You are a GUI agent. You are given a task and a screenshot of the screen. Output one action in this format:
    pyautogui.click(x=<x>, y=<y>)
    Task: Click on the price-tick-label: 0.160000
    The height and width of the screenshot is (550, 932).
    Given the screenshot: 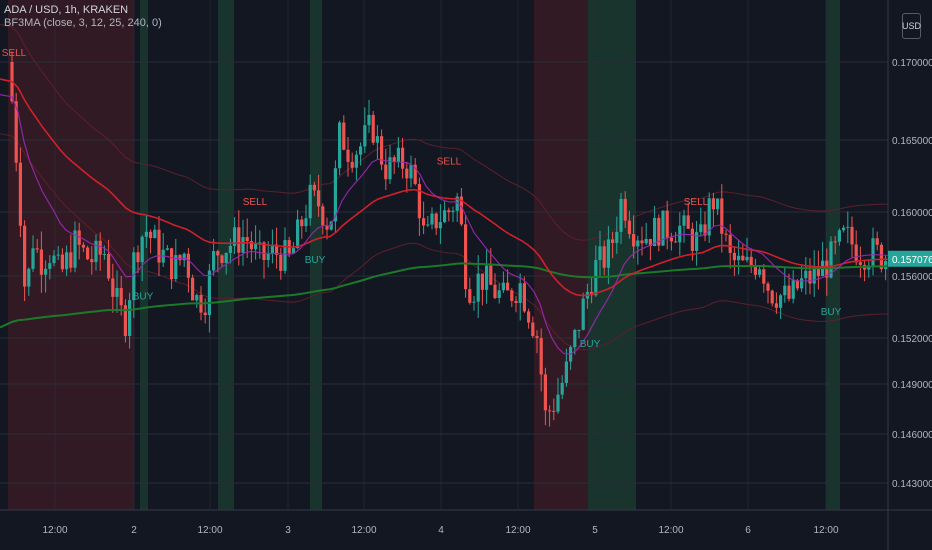 What is the action you would take?
    pyautogui.click(x=912, y=213)
    